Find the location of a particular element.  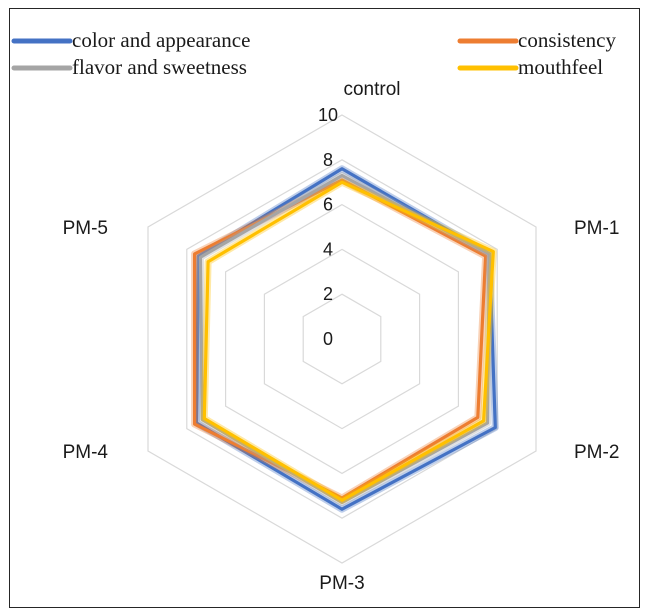

tick-label-2: 2 is located at coordinates (328, 294).